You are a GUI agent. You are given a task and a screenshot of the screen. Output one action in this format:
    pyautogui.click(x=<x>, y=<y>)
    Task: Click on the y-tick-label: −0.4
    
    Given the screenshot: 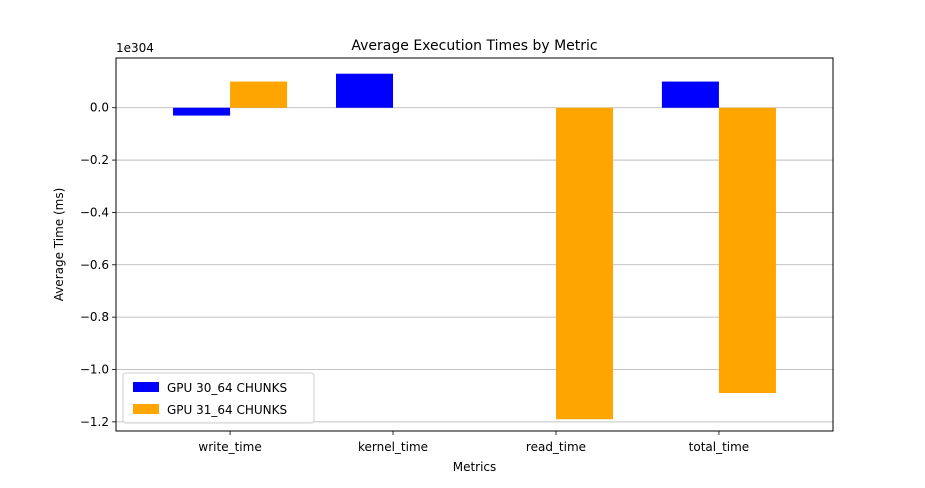 What is the action you would take?
    pyautogui.click(x=94, y=212)
    